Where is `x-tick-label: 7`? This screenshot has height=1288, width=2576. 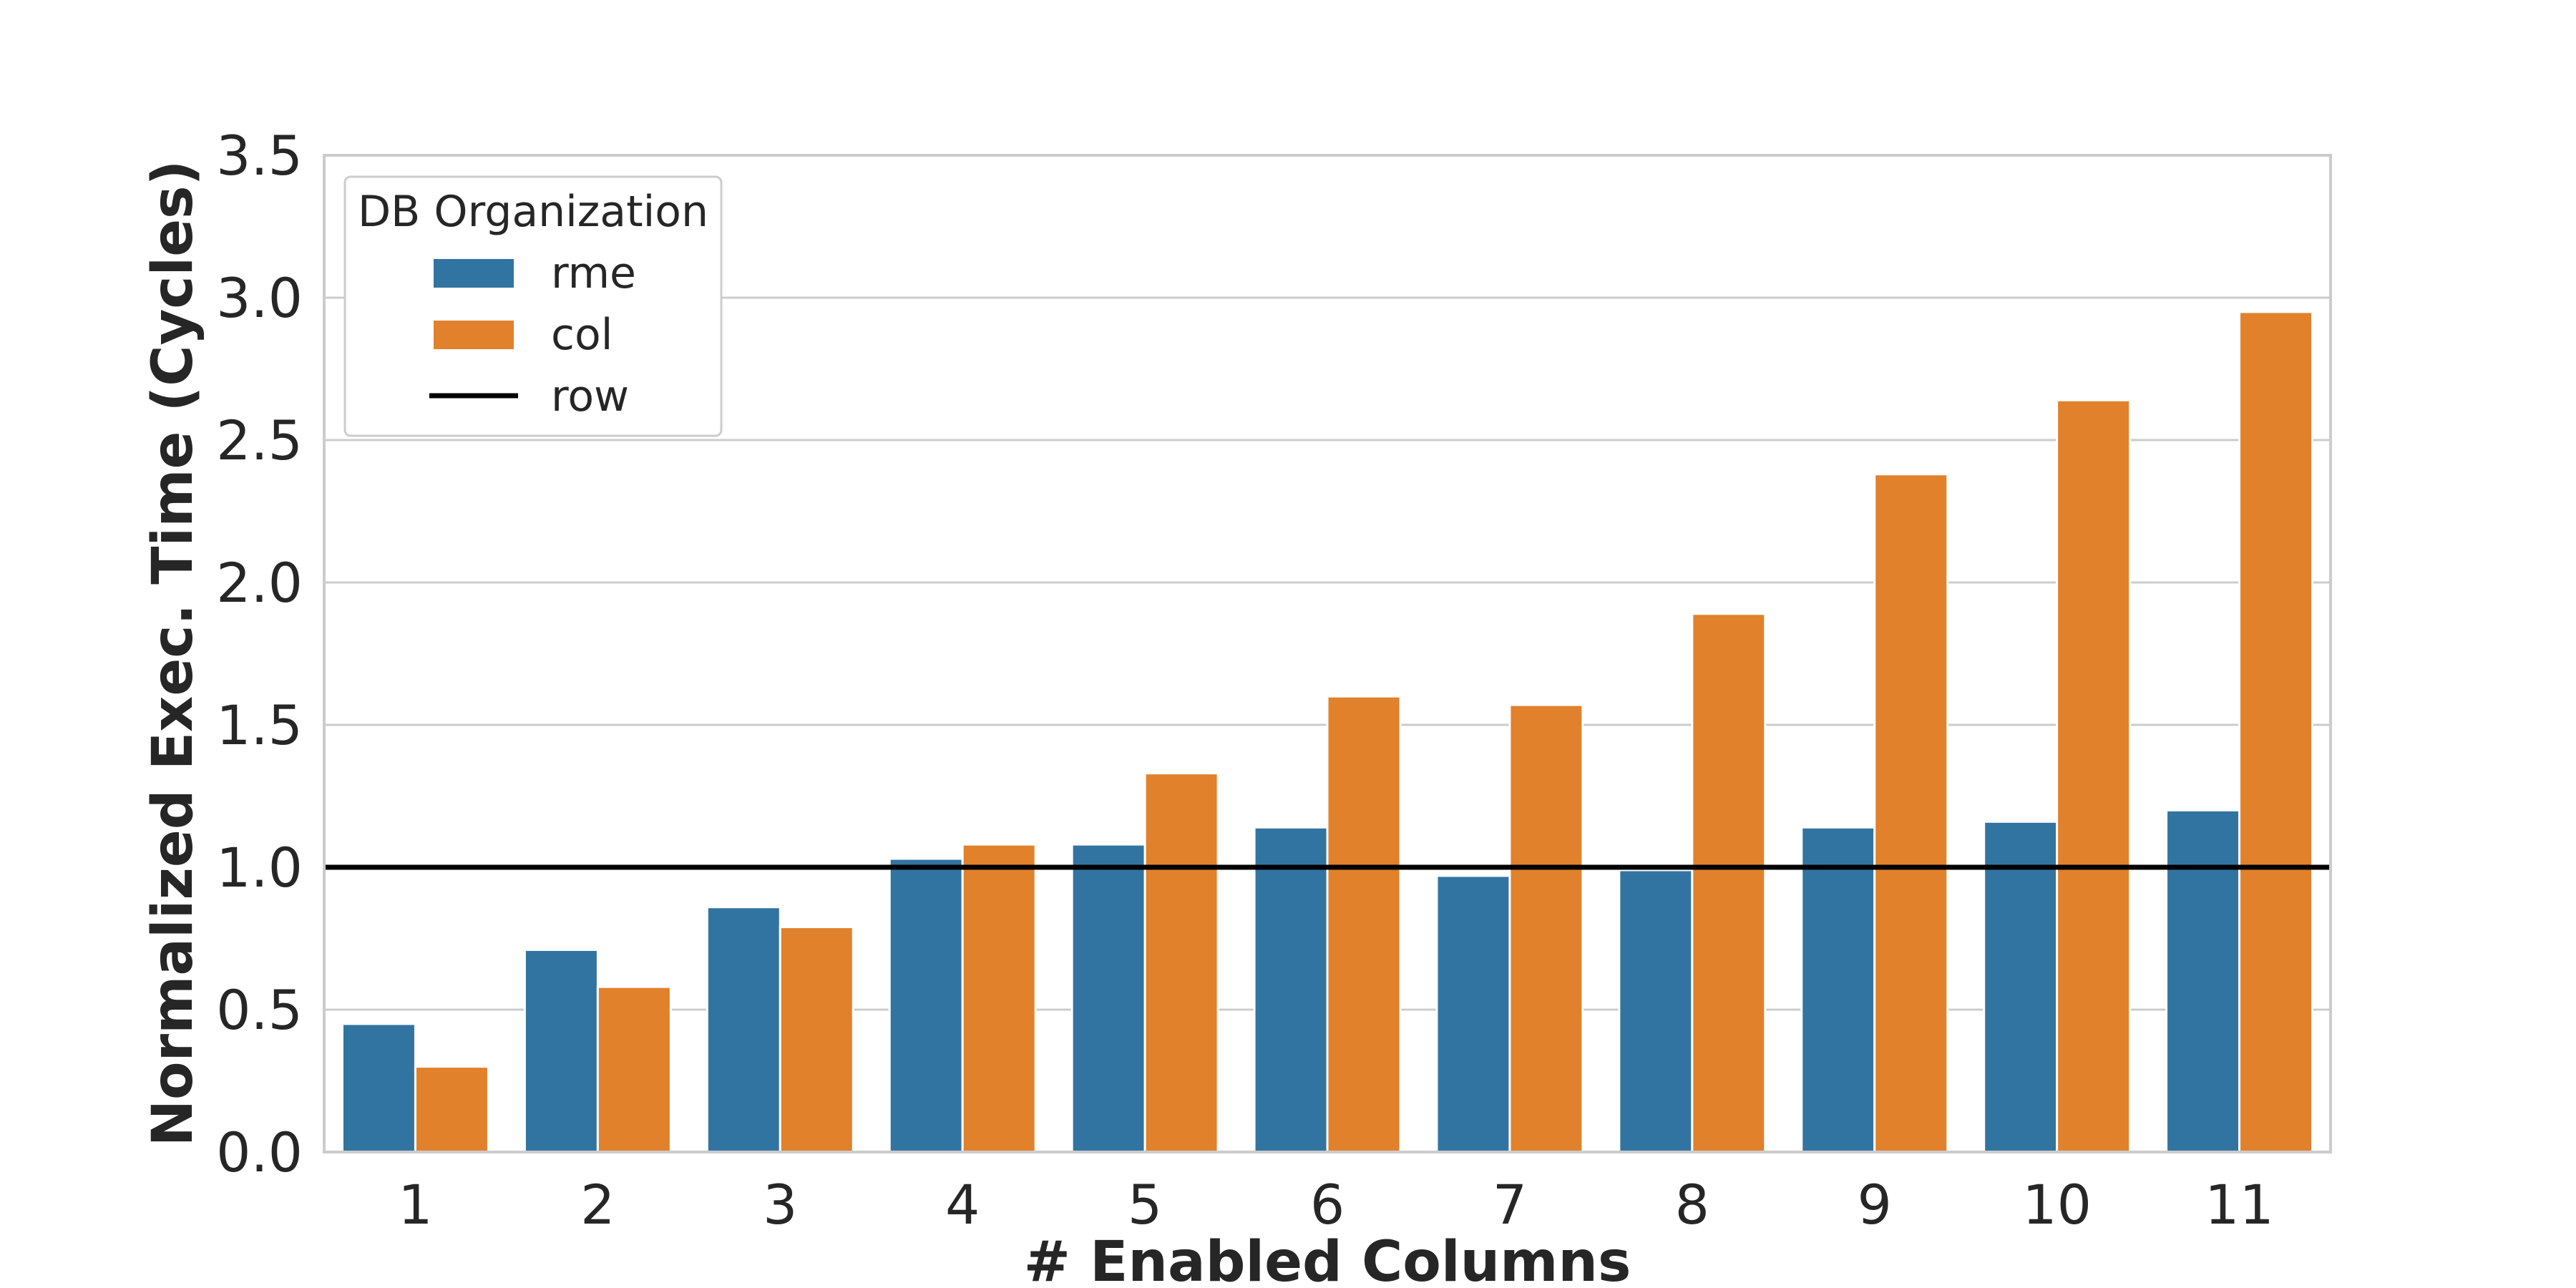 x-tick-label: 7 is located at coordinates (1510, 1204).